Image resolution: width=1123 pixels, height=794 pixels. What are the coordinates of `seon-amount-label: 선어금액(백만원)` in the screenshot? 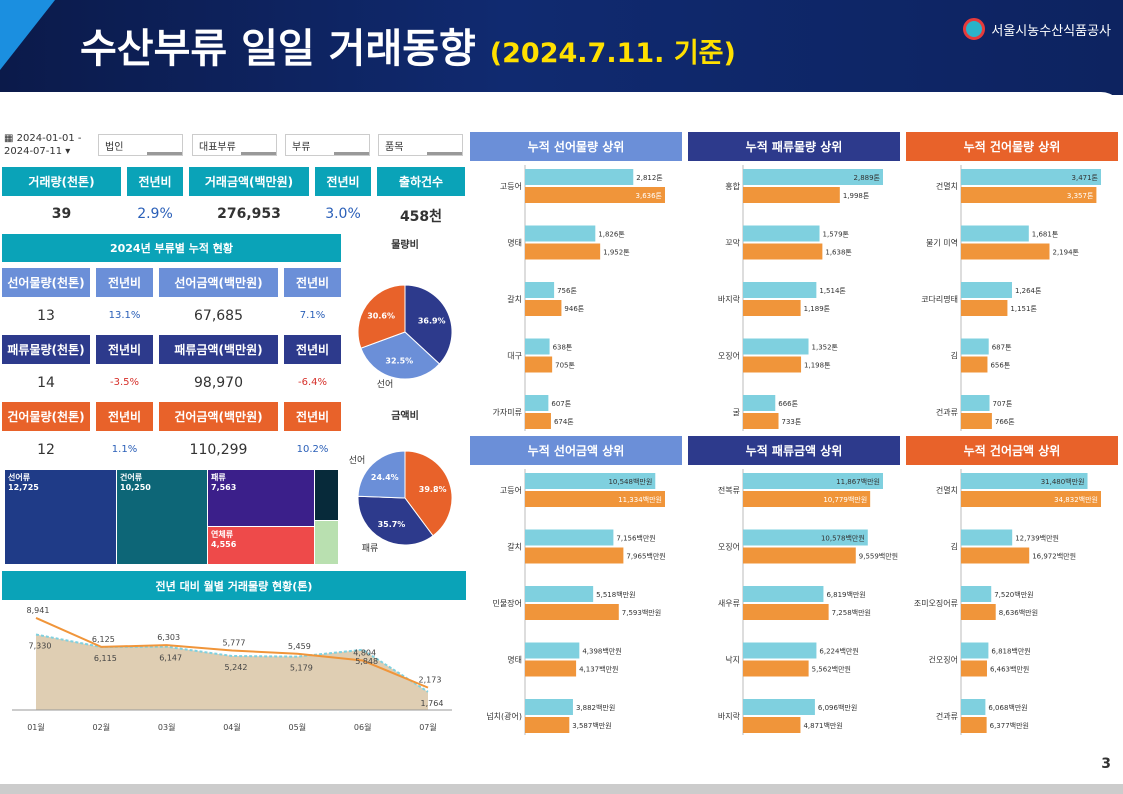 It's located at (218, 282).